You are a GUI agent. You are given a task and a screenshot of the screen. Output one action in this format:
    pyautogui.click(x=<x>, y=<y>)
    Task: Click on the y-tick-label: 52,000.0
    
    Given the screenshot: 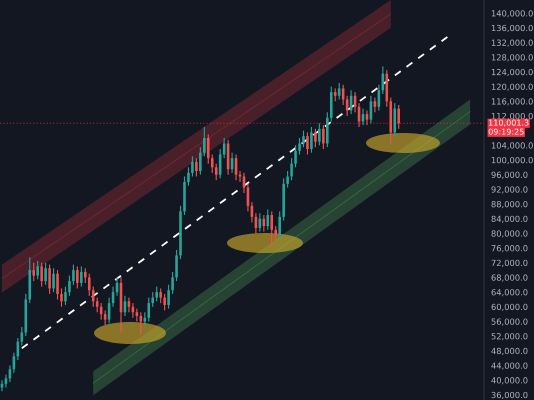 What is the action you would take?
    pyautogui.click(x=510, y=336)
    